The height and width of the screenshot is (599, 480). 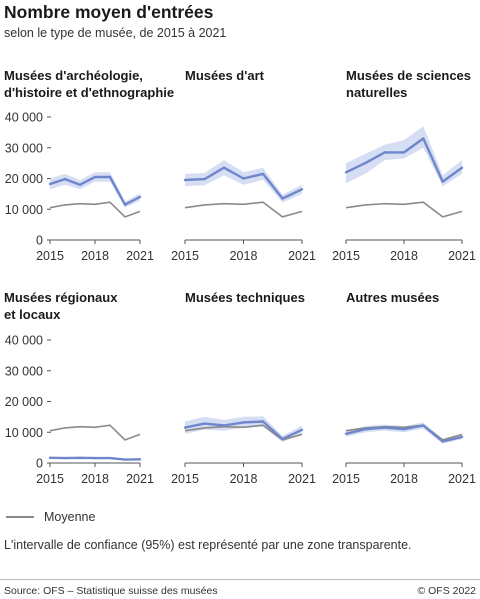 I want to click on copyright-note: © OFS 2022, so click(x=446, y=591).